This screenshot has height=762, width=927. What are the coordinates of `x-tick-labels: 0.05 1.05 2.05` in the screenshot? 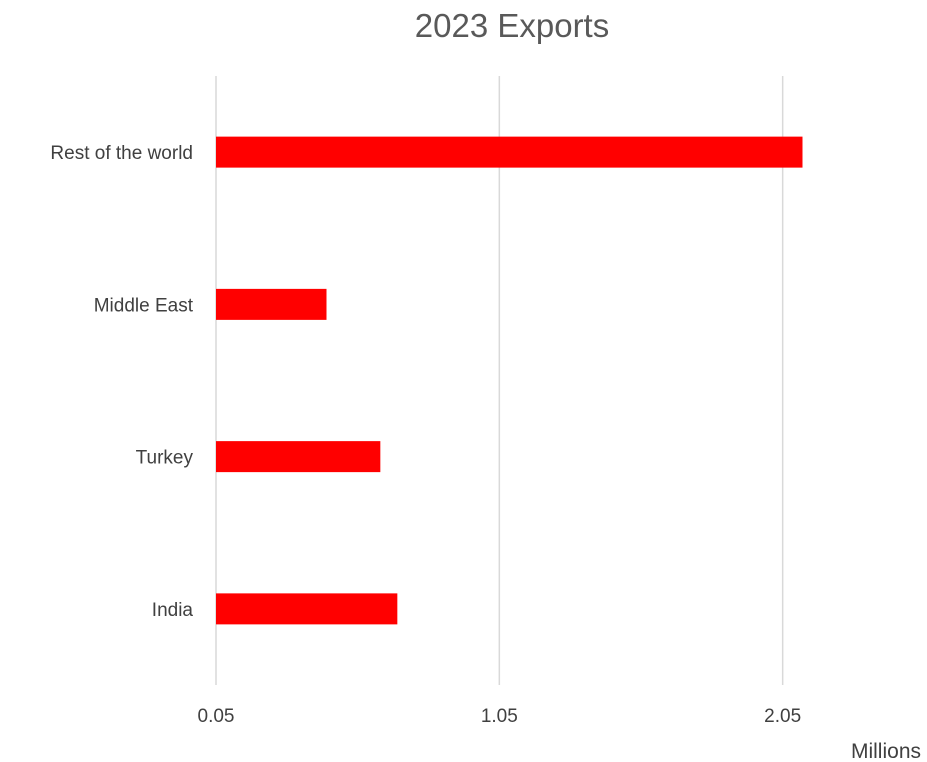 It's located at (500, 716).